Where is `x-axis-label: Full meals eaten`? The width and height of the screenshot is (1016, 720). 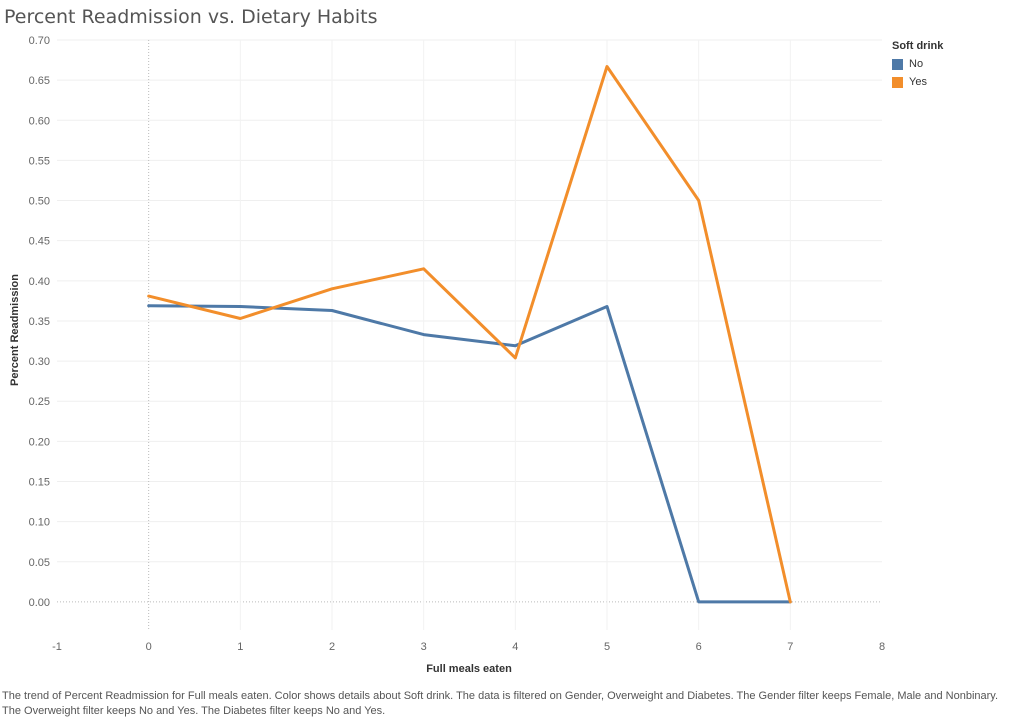 x-axis-label: Full meals eaten is located at coordinates (469, 669).